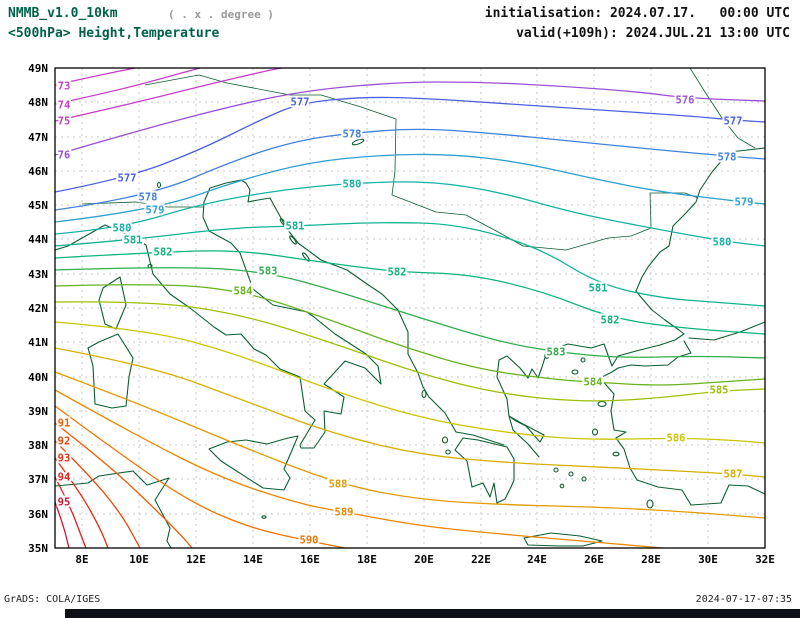  I want to click on lat-tick-label: 38N, so click(38, 445).